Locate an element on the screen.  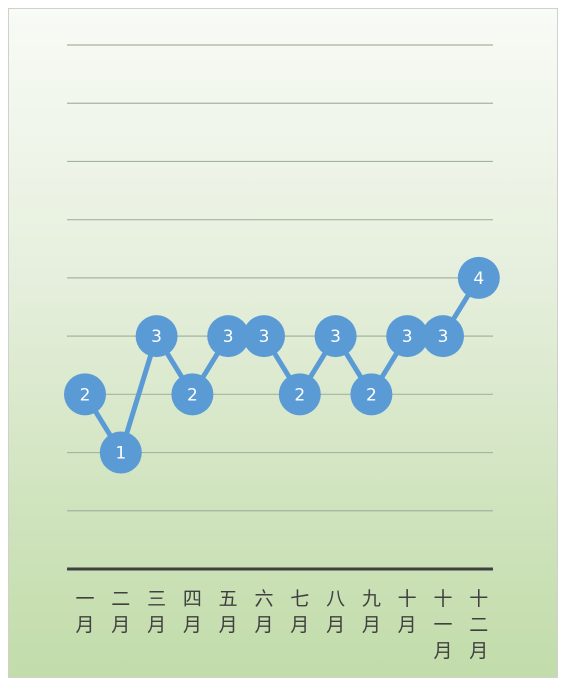
data-point: 1 is located at coordinates (120, 452).